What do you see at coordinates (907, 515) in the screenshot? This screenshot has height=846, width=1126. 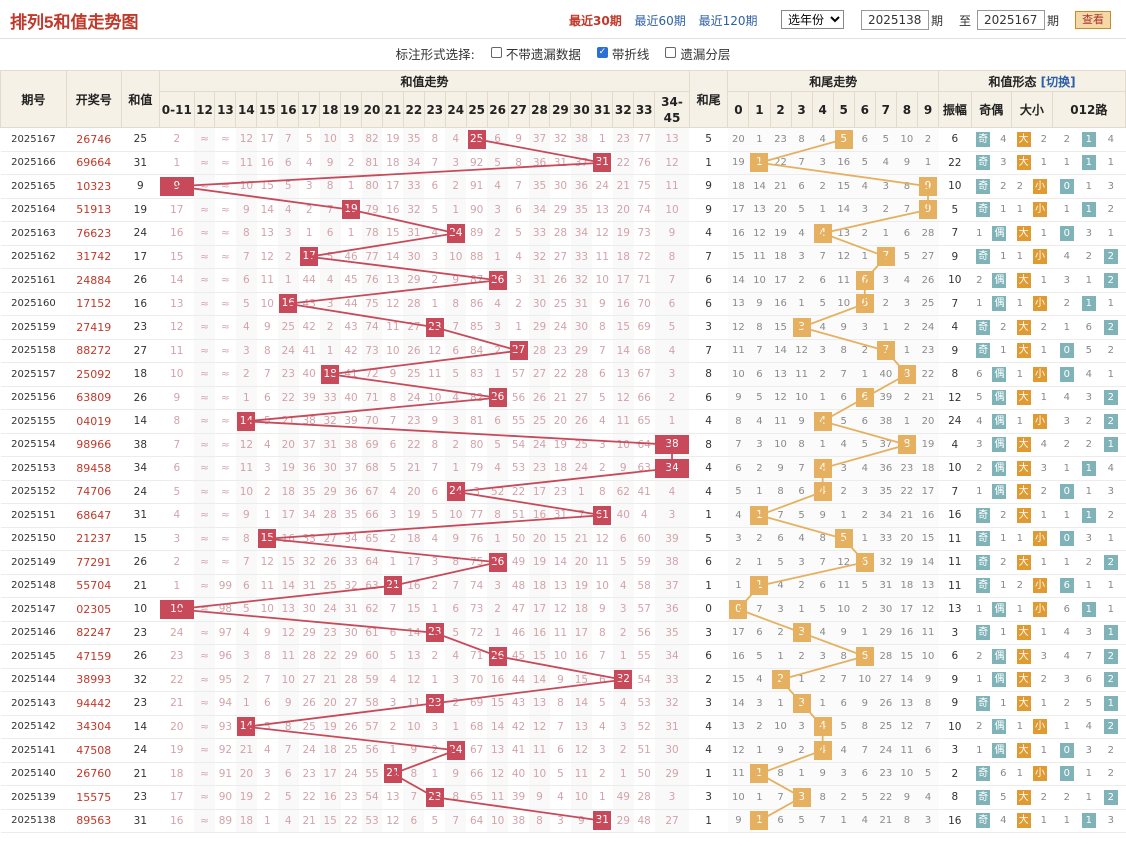 I see `tail-trend-cell: 21` at bounding box center [907, 515].